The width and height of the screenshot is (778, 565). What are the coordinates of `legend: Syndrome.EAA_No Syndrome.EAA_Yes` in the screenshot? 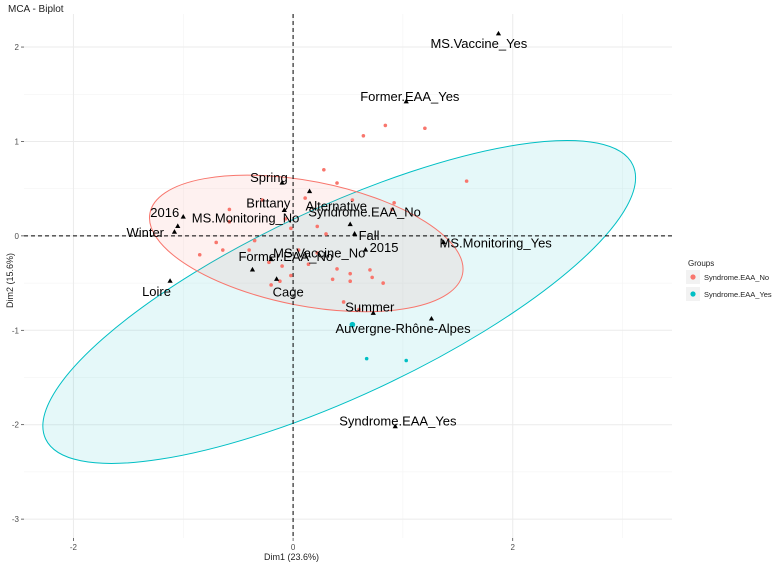 It's located at (729, 285).